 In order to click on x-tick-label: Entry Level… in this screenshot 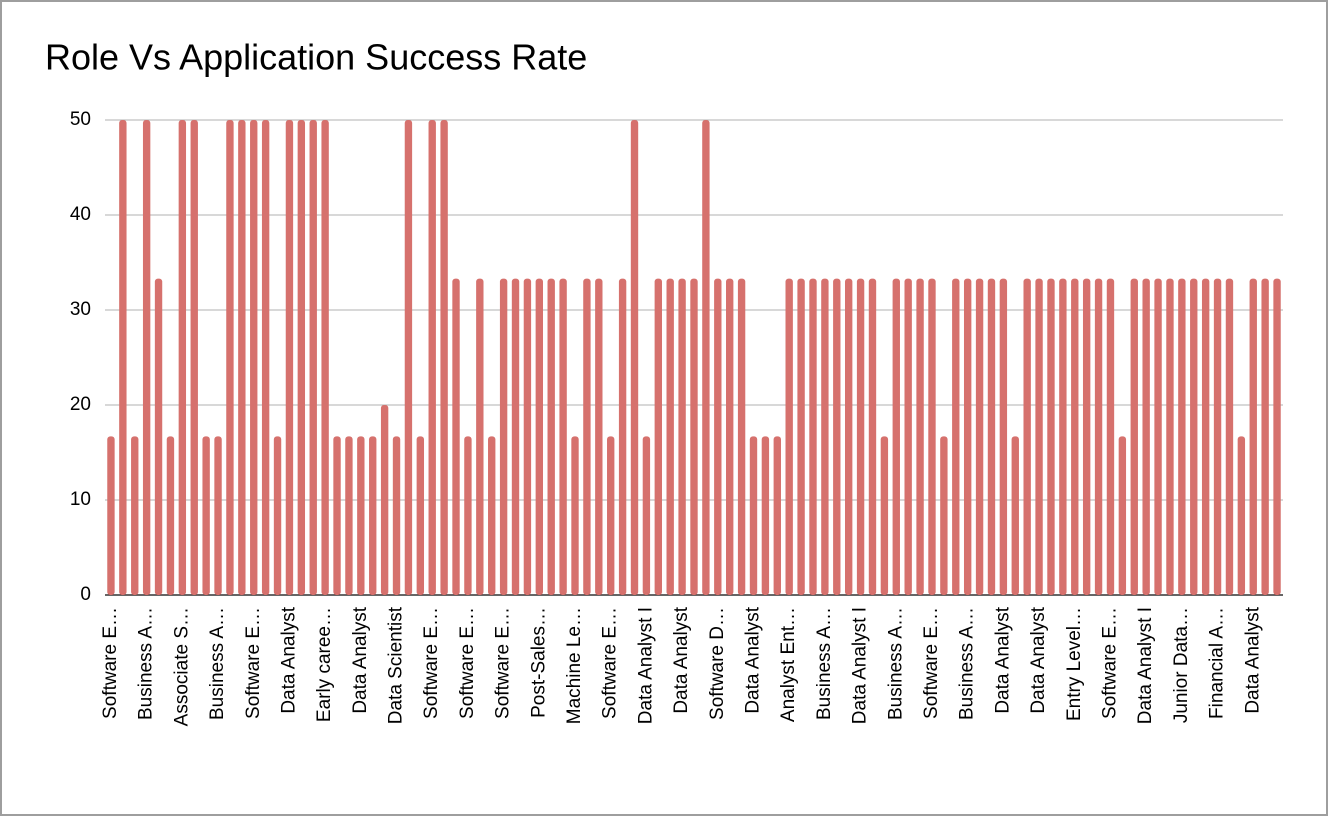, I will do `click(1074, 664)`.